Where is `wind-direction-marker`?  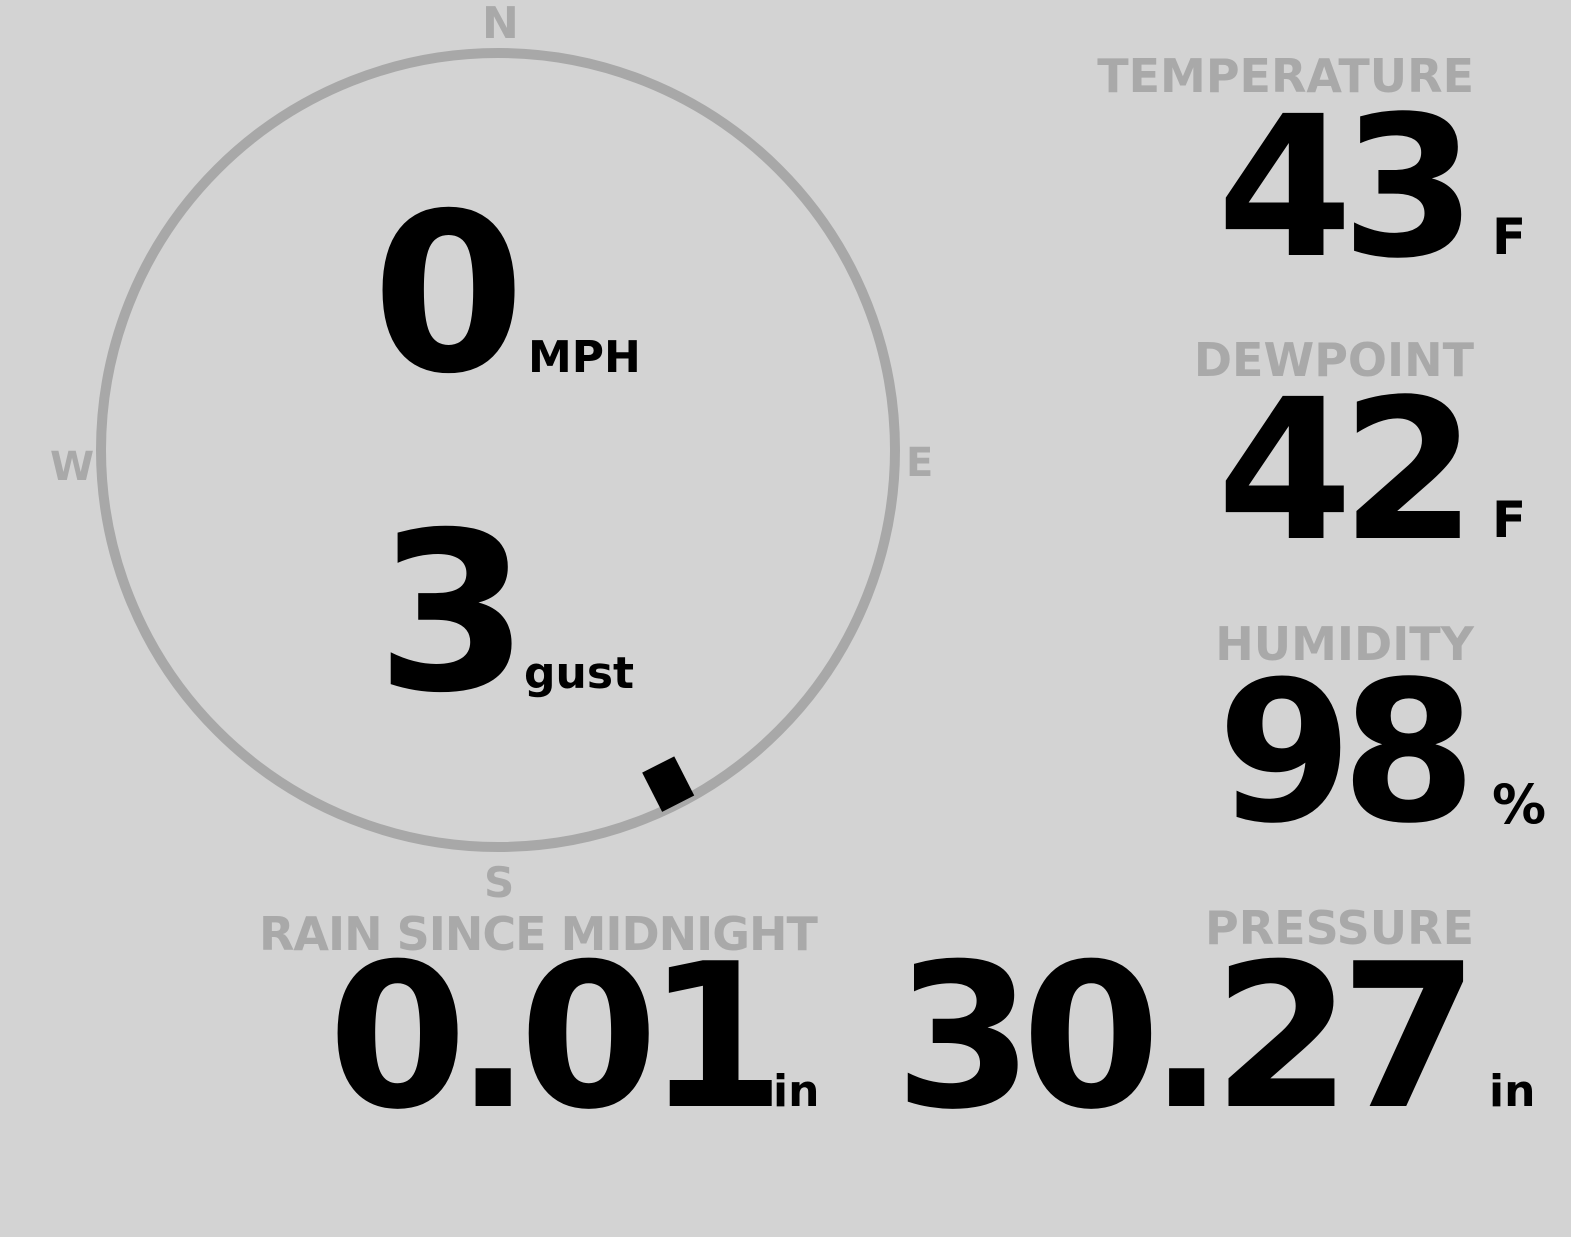
wind-direction-marker is located at coordinates (668, 784).